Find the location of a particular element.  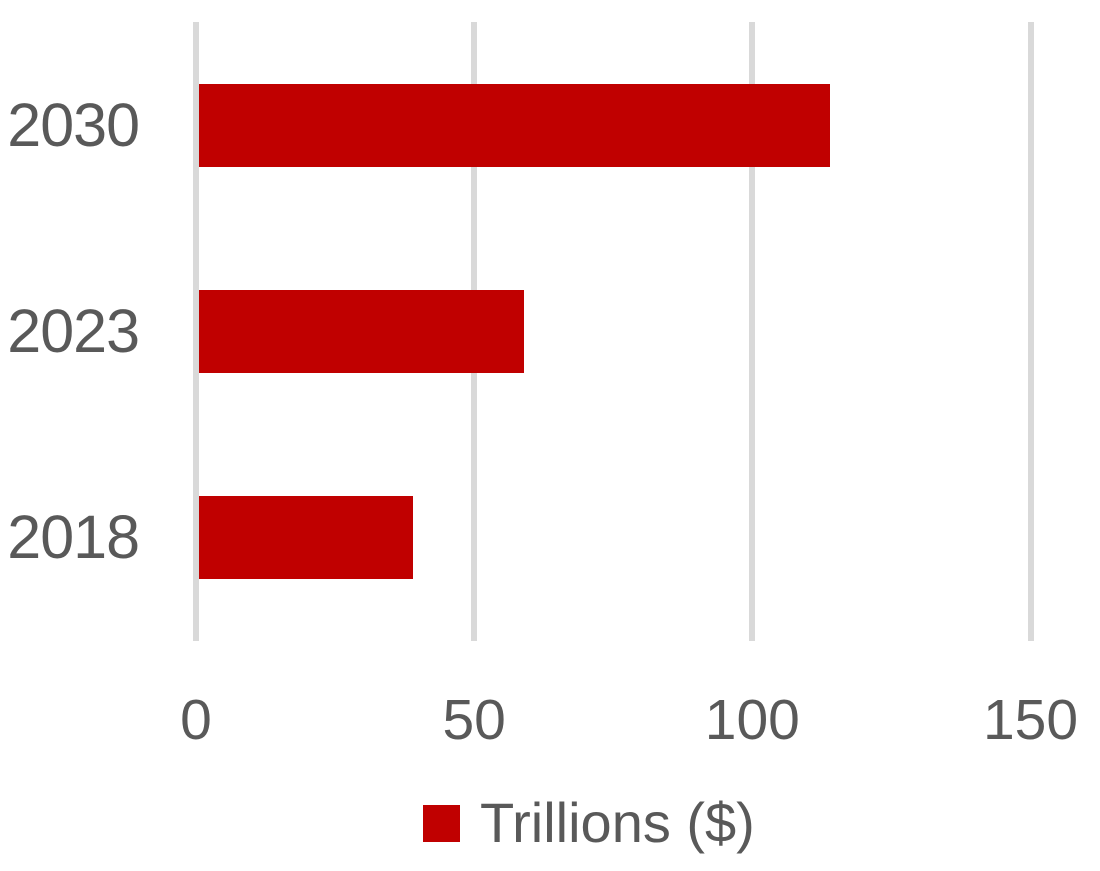

category-label-2023: 2023 is located at coordinates (73, 331).